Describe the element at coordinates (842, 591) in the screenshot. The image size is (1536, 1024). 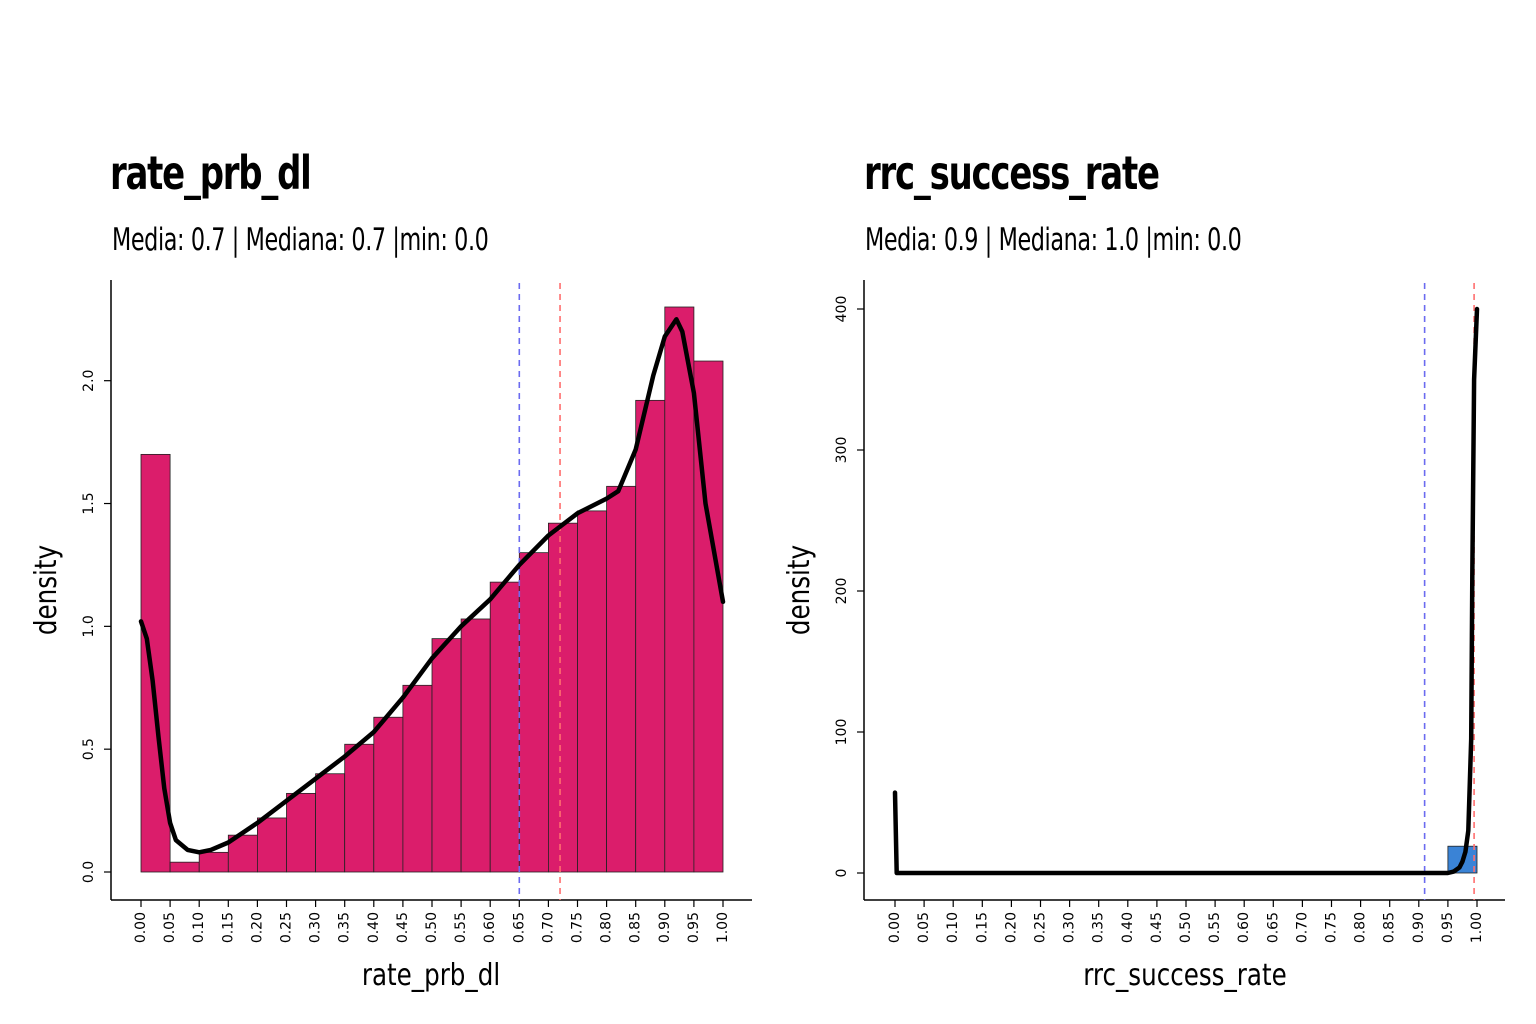
I see `y-tick-label: 200` at that location.